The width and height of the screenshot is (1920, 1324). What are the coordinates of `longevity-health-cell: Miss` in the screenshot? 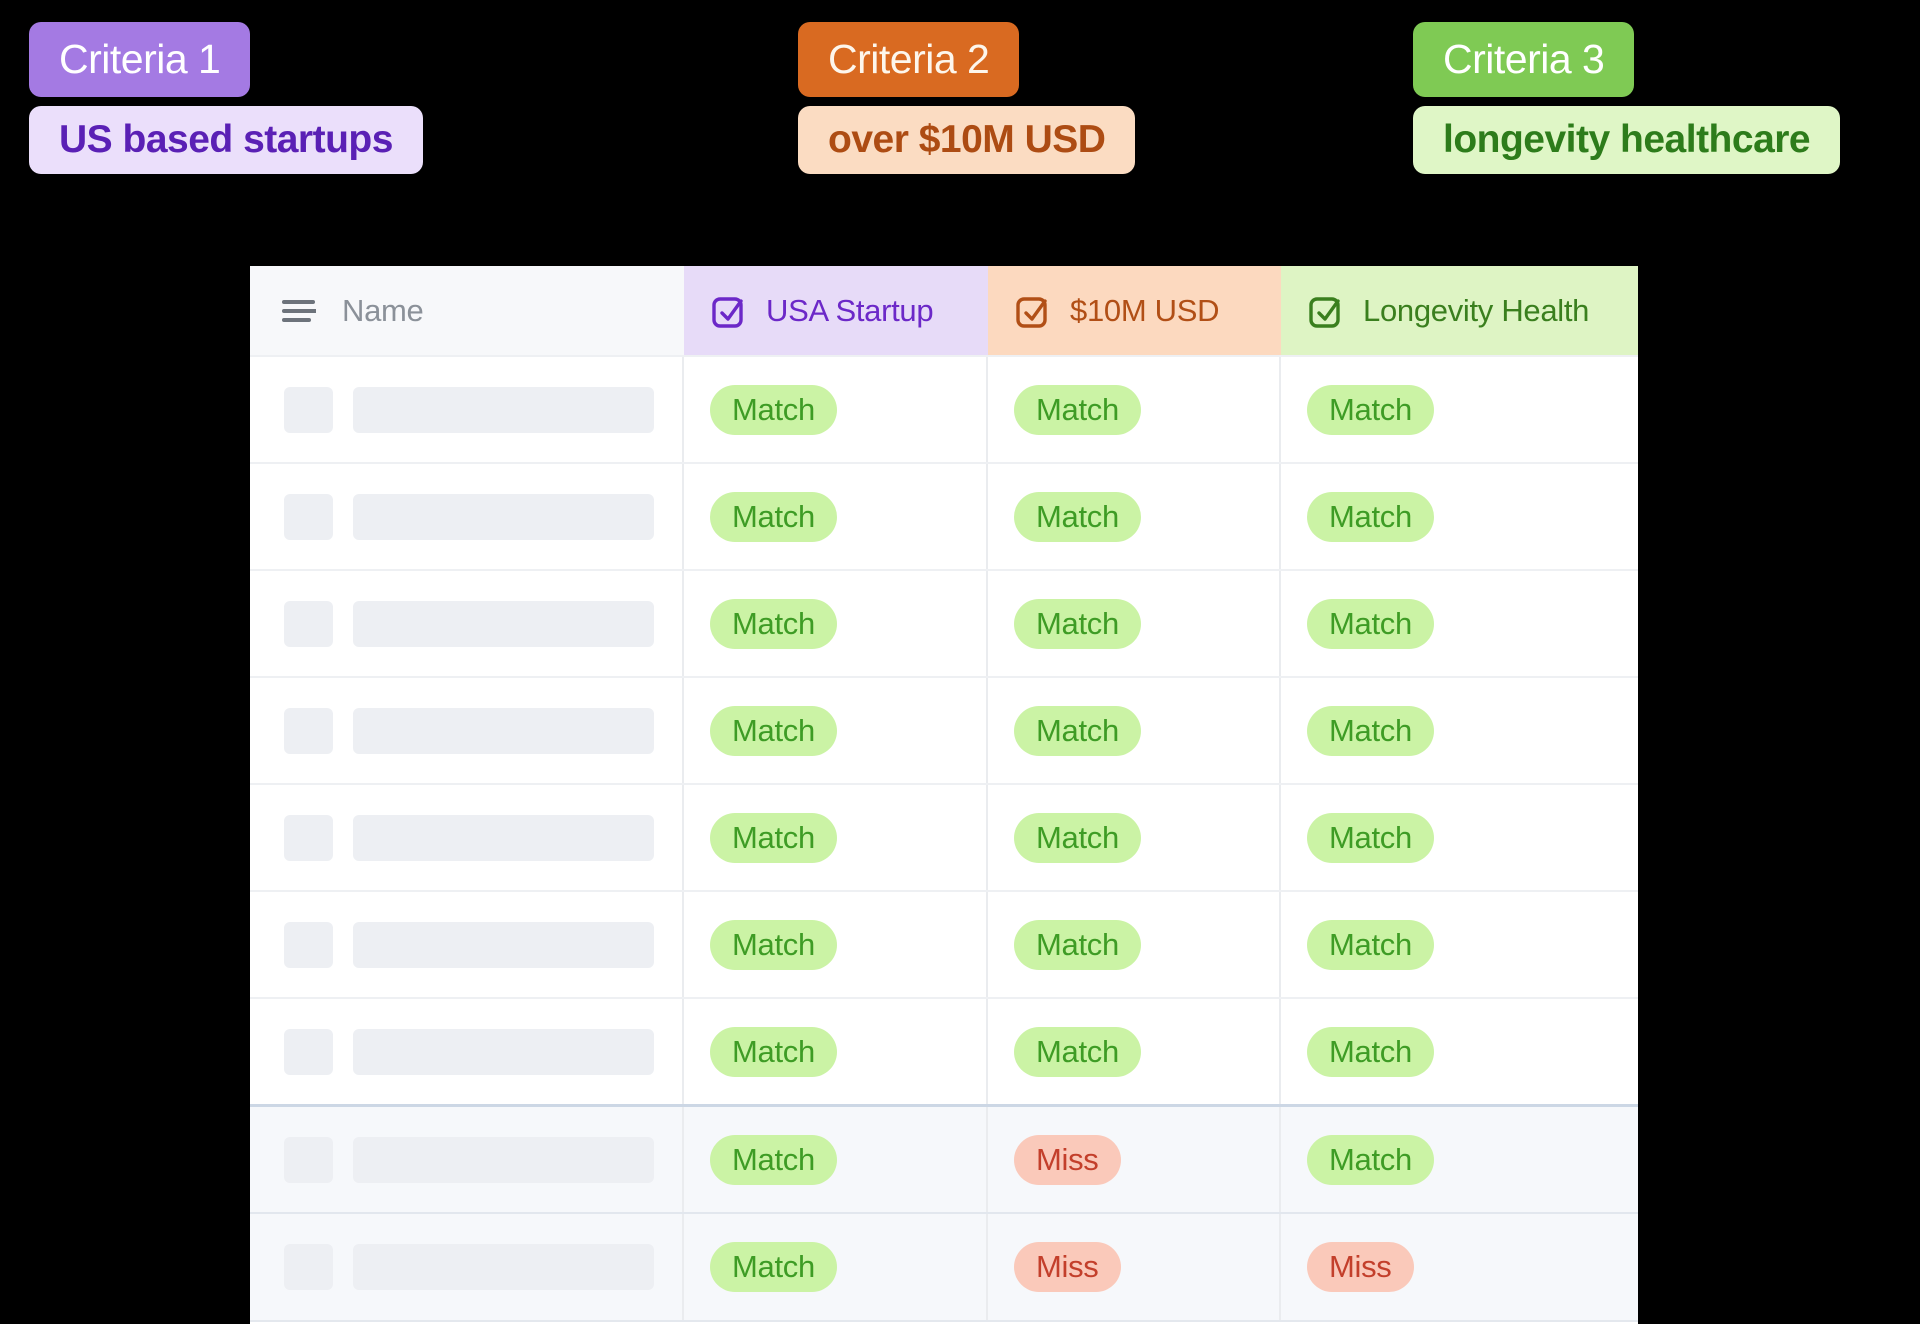 It's located at (1459, 1267).